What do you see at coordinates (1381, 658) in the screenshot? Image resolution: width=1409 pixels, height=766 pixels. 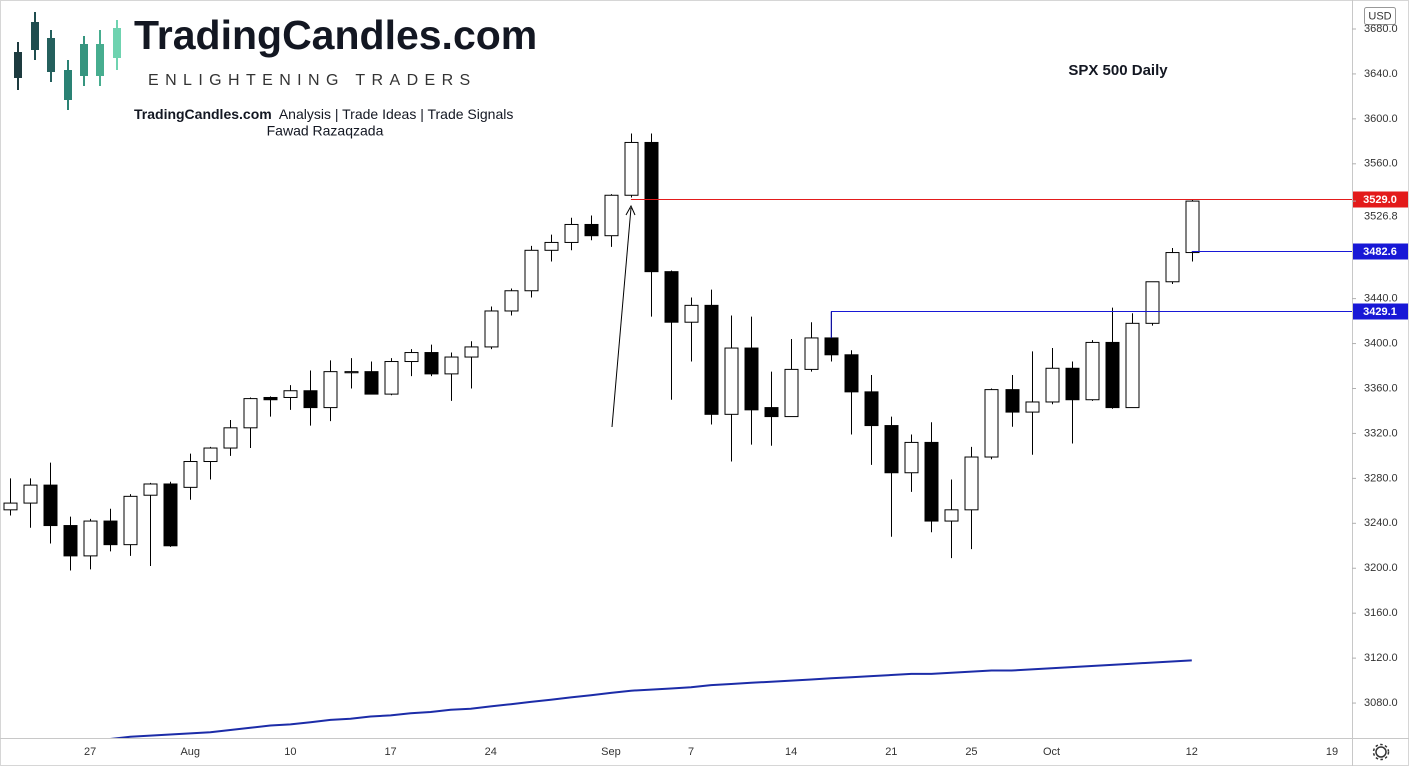 I see `y-tick-label: 3120.0` at bounding box center [1381, 658].